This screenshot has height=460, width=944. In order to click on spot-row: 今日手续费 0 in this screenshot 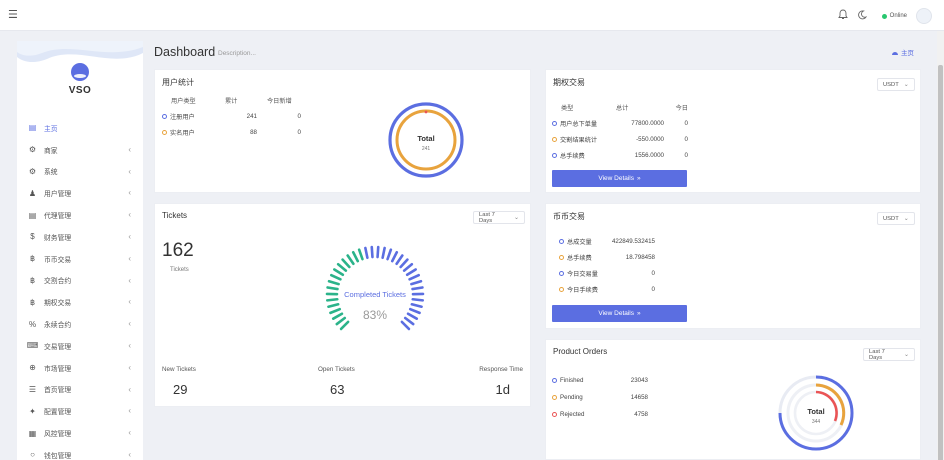, I will do `click(607, 289)`.